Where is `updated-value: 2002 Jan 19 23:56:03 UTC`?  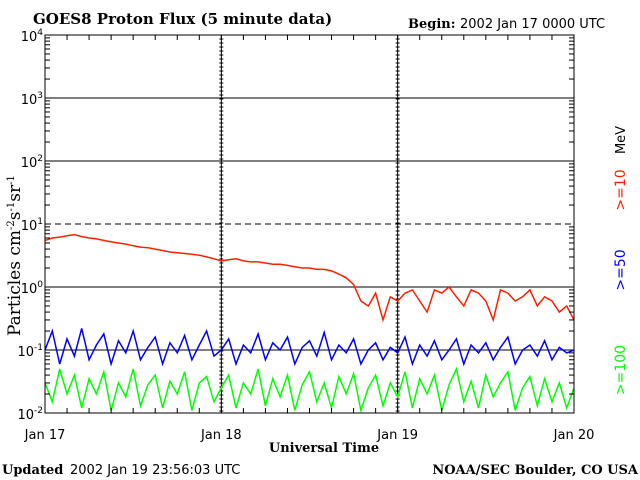 updated-value: 2002 Jan 19 23:56:03 UTC is located at coordinates (155, 470).